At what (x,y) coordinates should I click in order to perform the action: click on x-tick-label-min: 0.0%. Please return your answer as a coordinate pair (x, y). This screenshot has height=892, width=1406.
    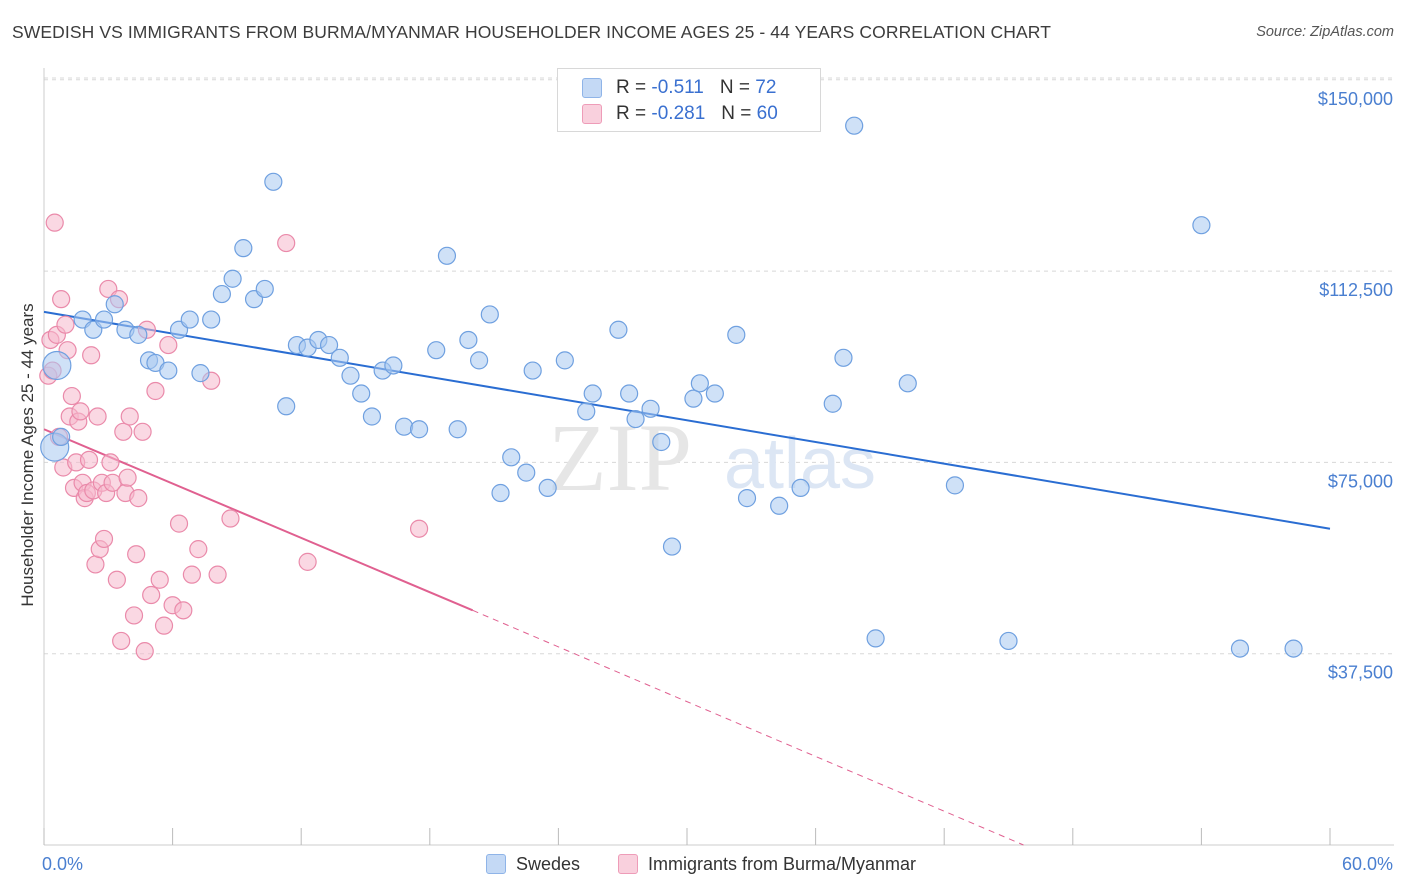
    Looking at the image, I should click on (62, 864).